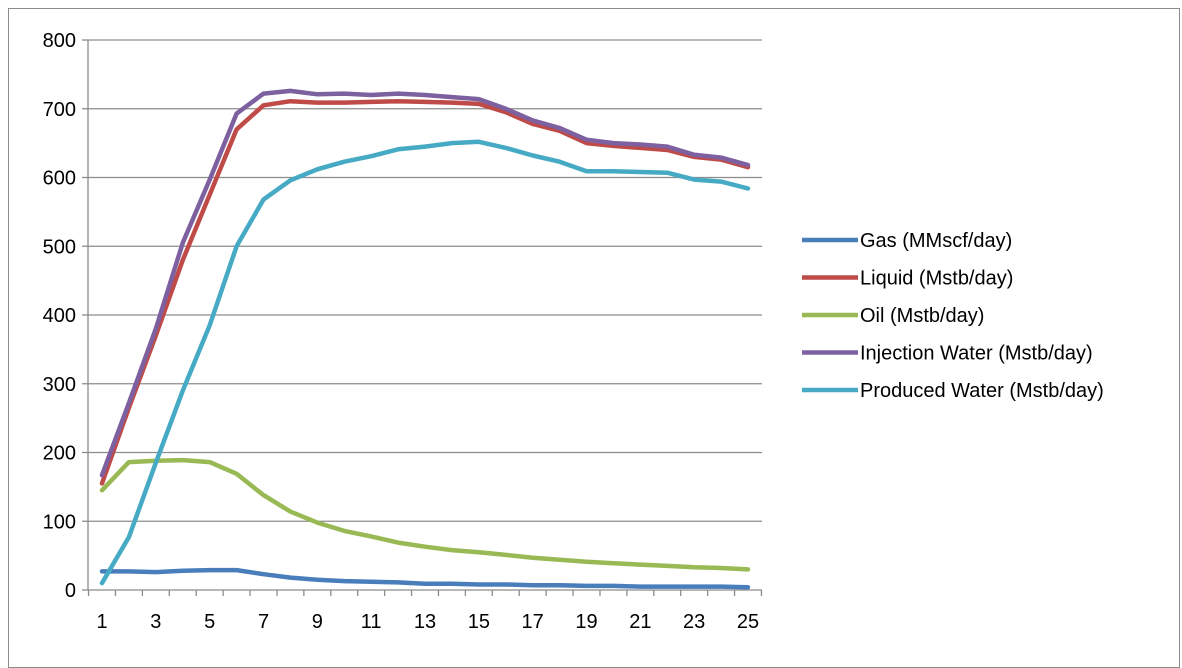 This screenshot has height=668, width=1182. What do you see at coordinates (479, 622) in the screenshot?
I see `x-tick-label: 15` at bounding box center [479, 622].